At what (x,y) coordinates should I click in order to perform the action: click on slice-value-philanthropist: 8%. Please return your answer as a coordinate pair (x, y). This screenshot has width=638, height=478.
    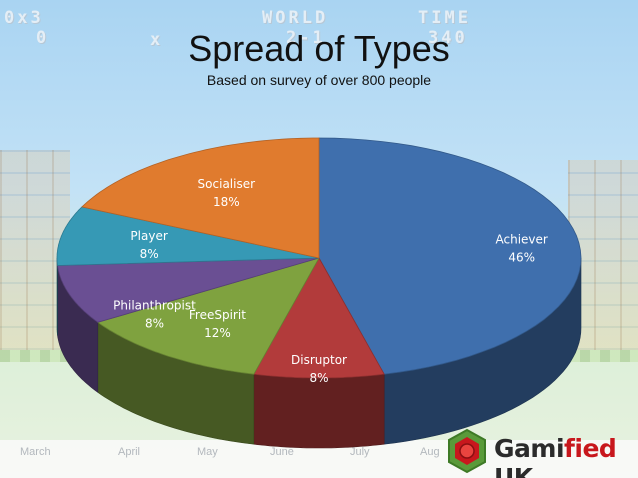
    Looking at the image, I should click on (154, 324).